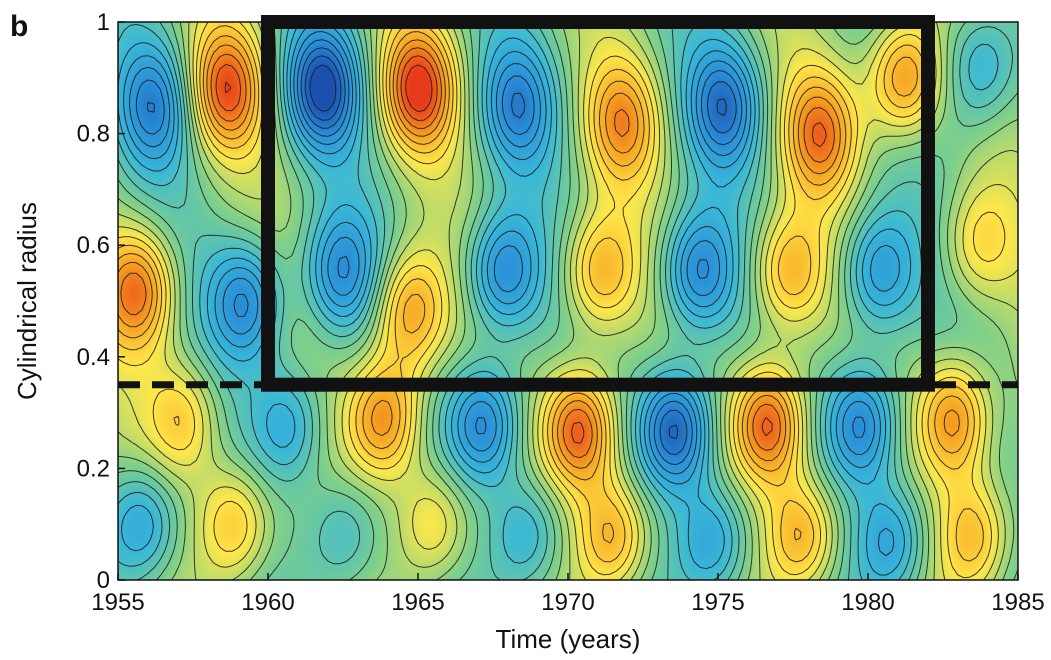 The image size is (1051, 660). I want to click on y-tick-label: 0.6, so click(93, 245).